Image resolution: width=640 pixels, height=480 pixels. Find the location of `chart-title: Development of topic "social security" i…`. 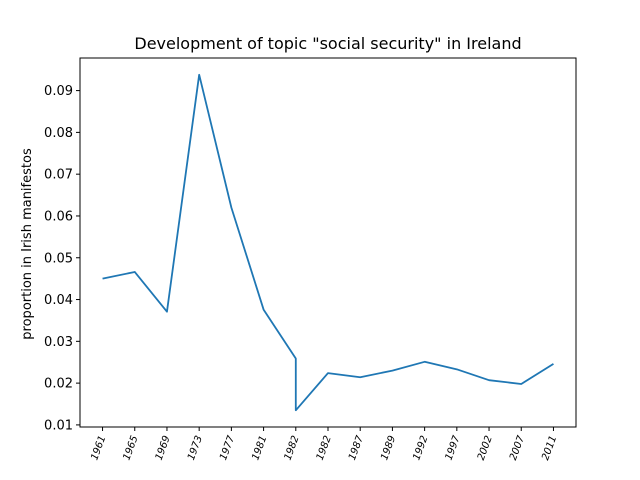

chart-title: Development of topic "social security" i… is located at coordinates (327, 43).